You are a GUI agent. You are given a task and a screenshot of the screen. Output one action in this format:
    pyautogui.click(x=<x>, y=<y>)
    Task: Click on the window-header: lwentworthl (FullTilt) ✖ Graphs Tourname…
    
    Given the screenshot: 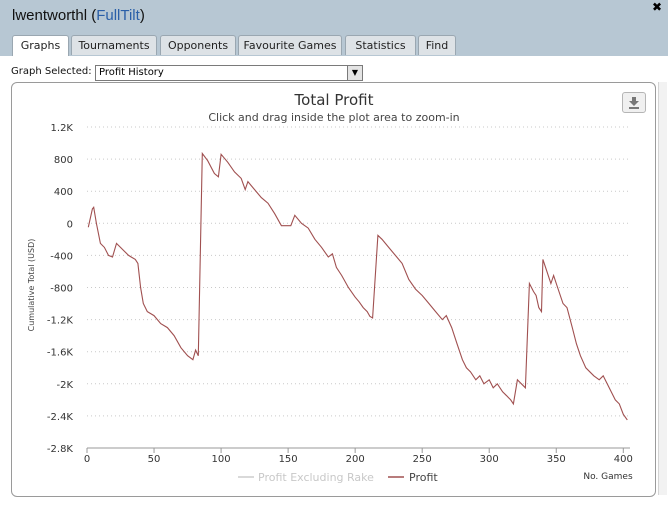 What is the action you would take?
    pyautogui.click(x=334, y=28)
    